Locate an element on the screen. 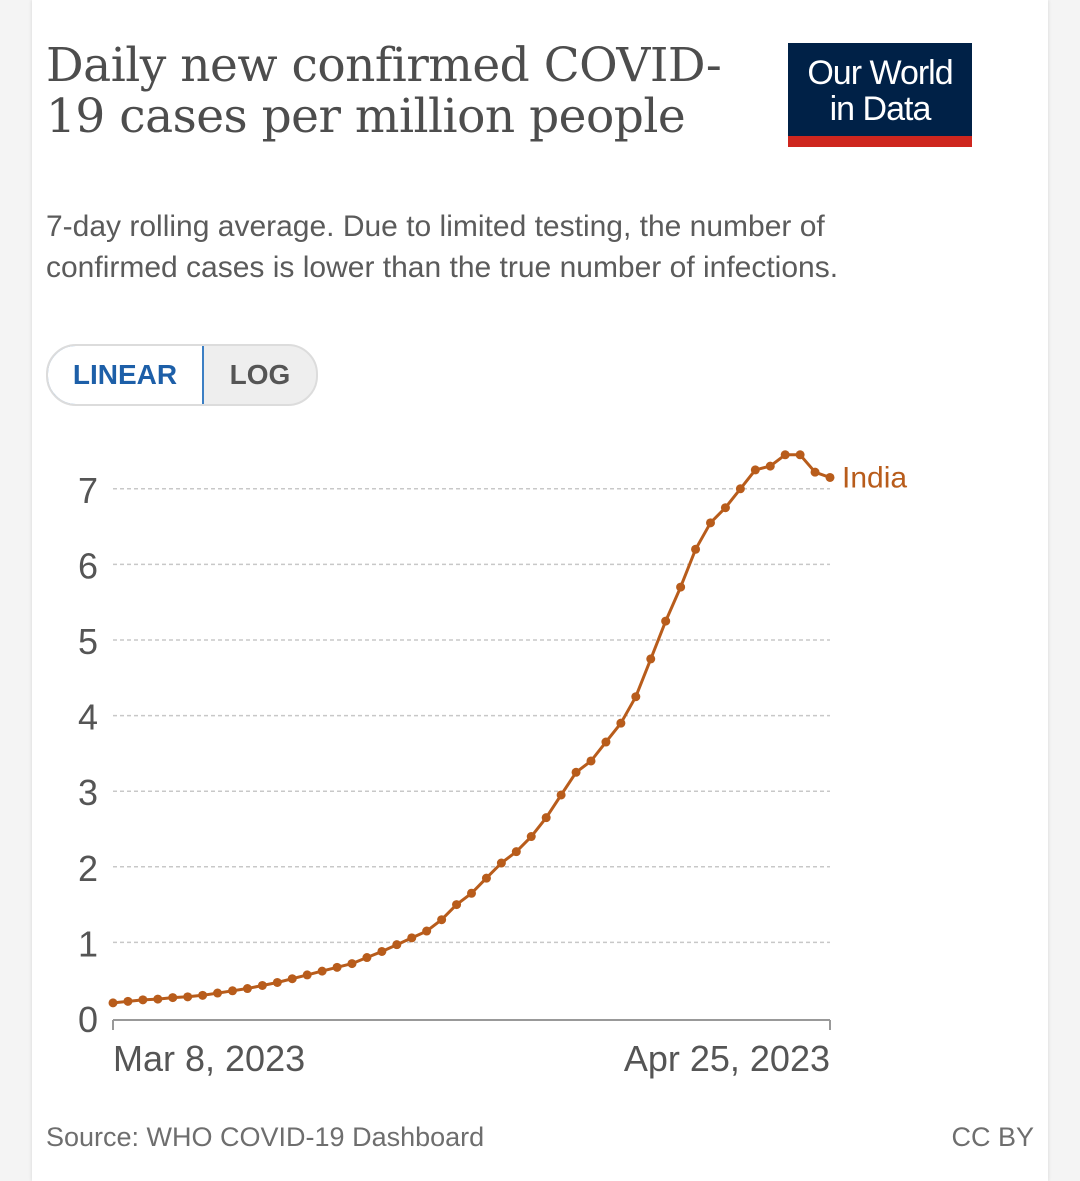 This screenshot has height=1181, width=1080. owid-logo: Our World in Data is located at coordinates (880, 95).